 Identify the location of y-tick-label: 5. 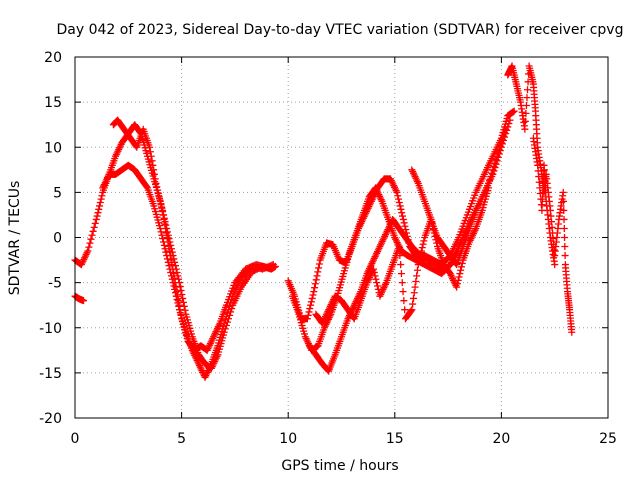
(57, 193).